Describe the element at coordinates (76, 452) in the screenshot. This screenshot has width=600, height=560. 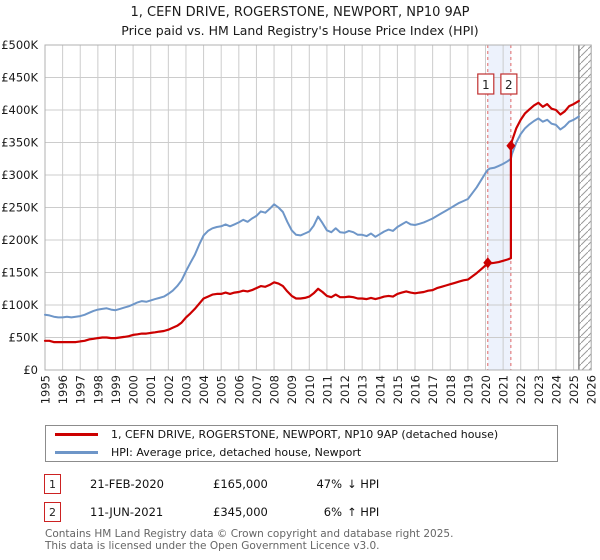
I see `hpi-line-swatch` at that location.